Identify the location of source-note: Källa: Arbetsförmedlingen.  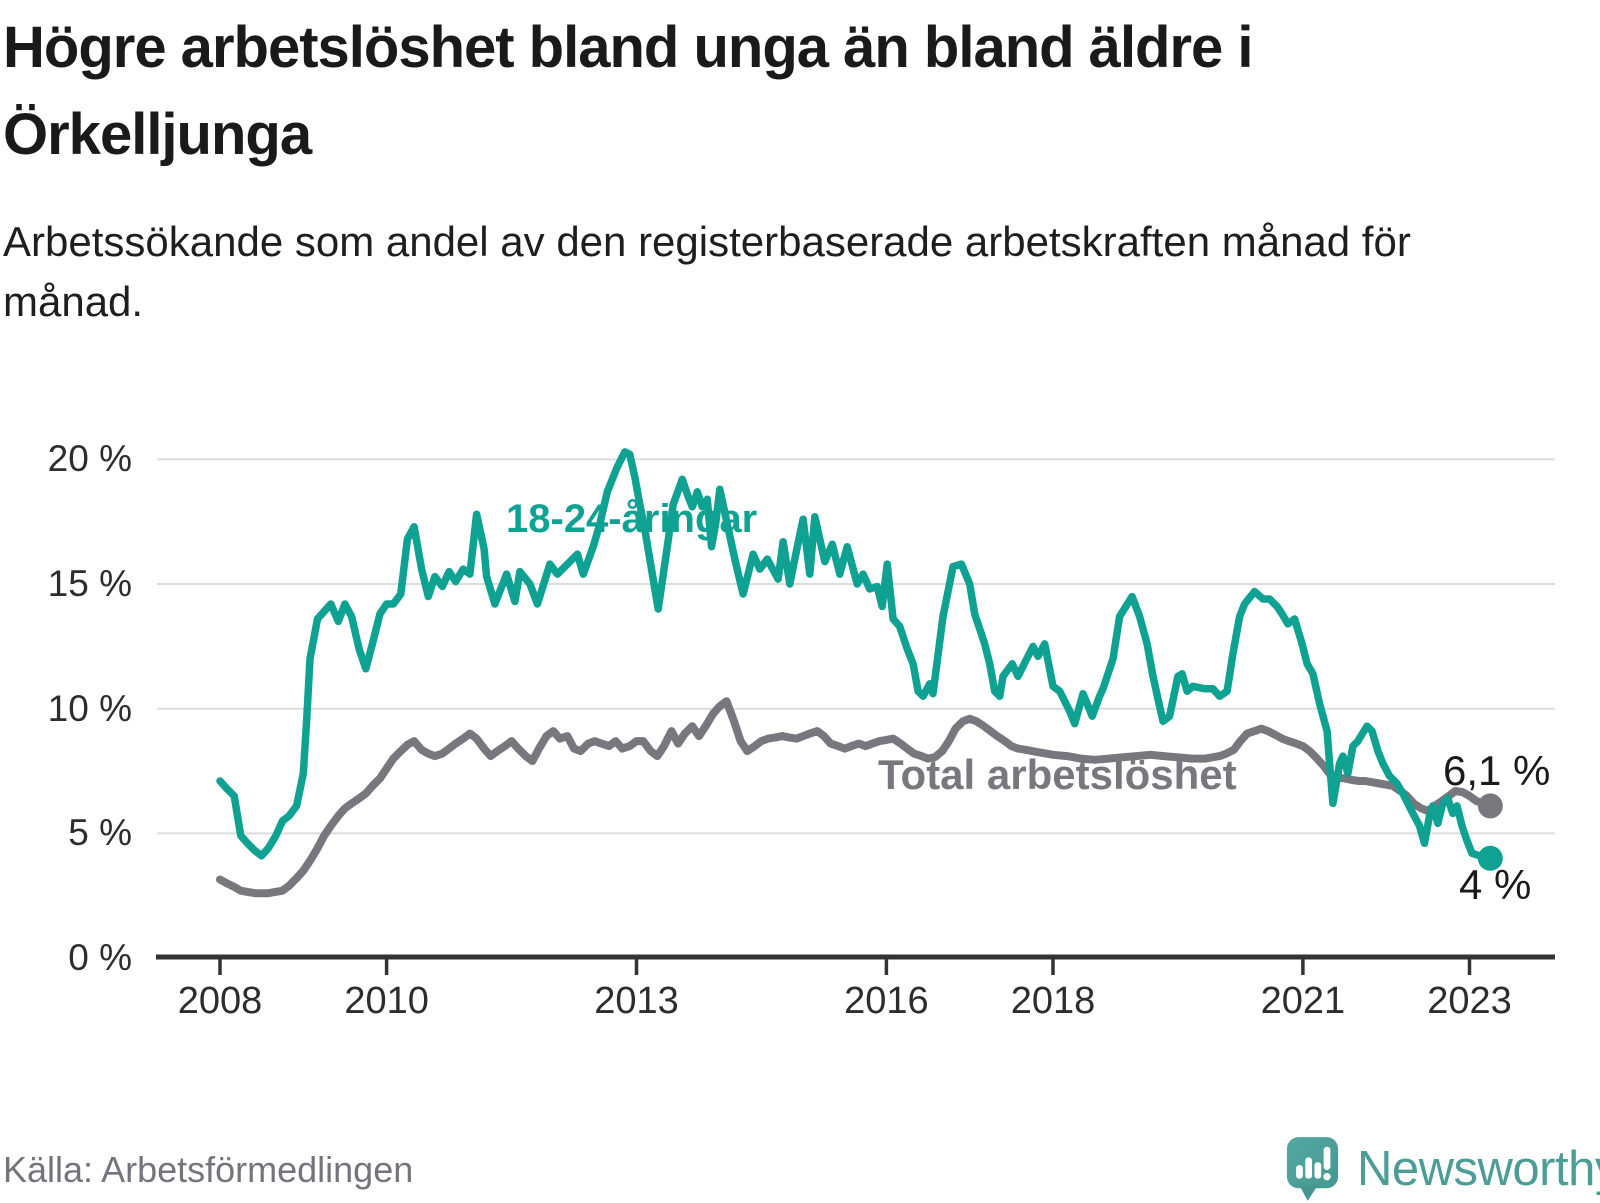
(208, 1169).